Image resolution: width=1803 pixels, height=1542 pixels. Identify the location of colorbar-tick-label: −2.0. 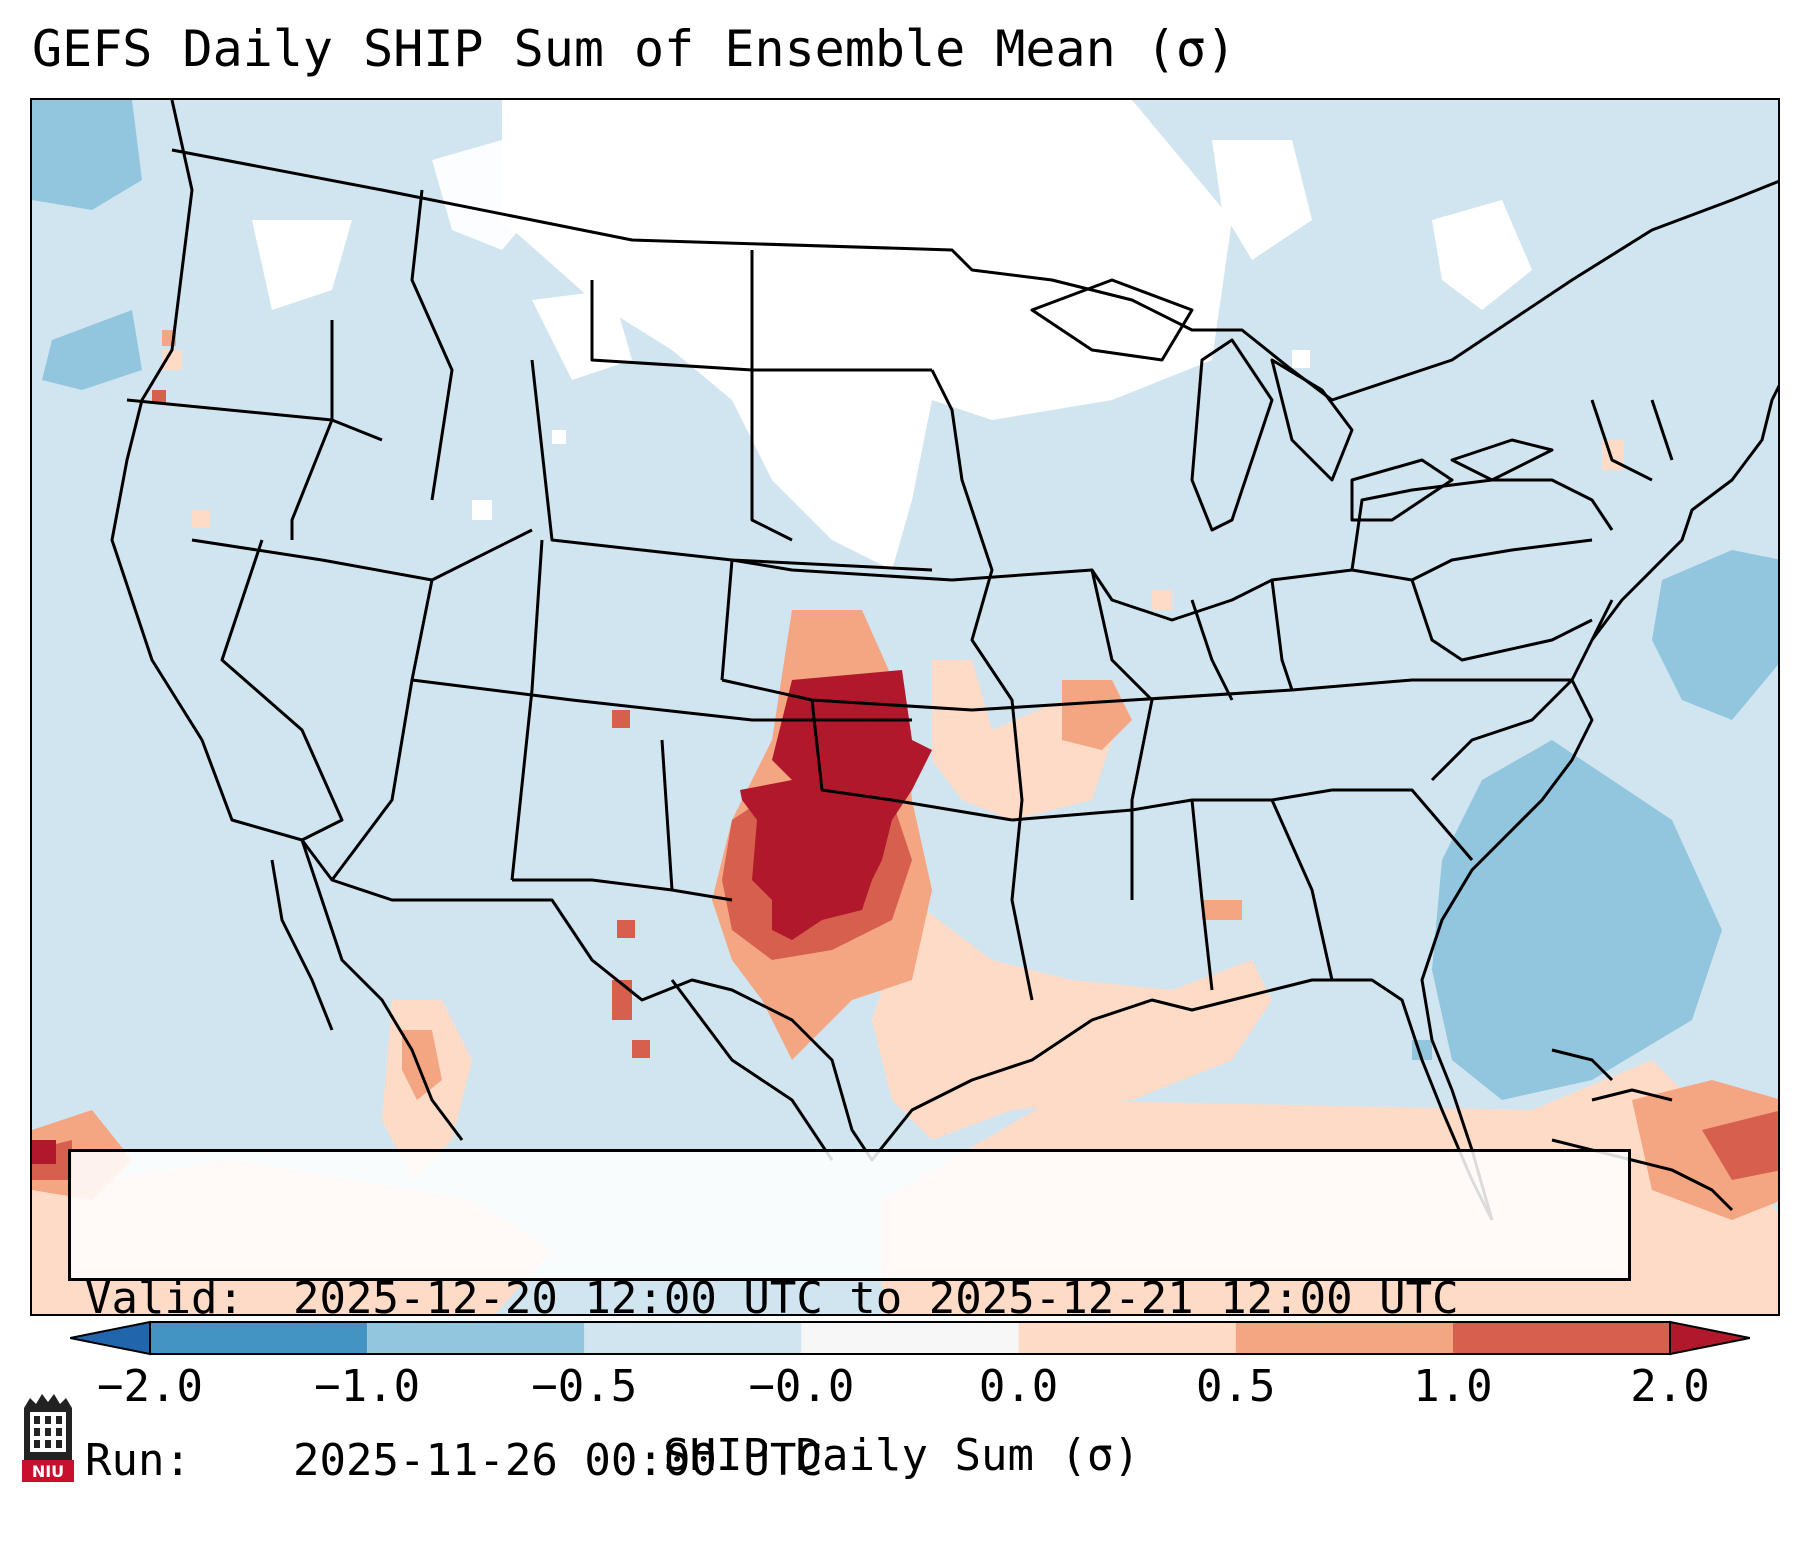
(150, 1386).